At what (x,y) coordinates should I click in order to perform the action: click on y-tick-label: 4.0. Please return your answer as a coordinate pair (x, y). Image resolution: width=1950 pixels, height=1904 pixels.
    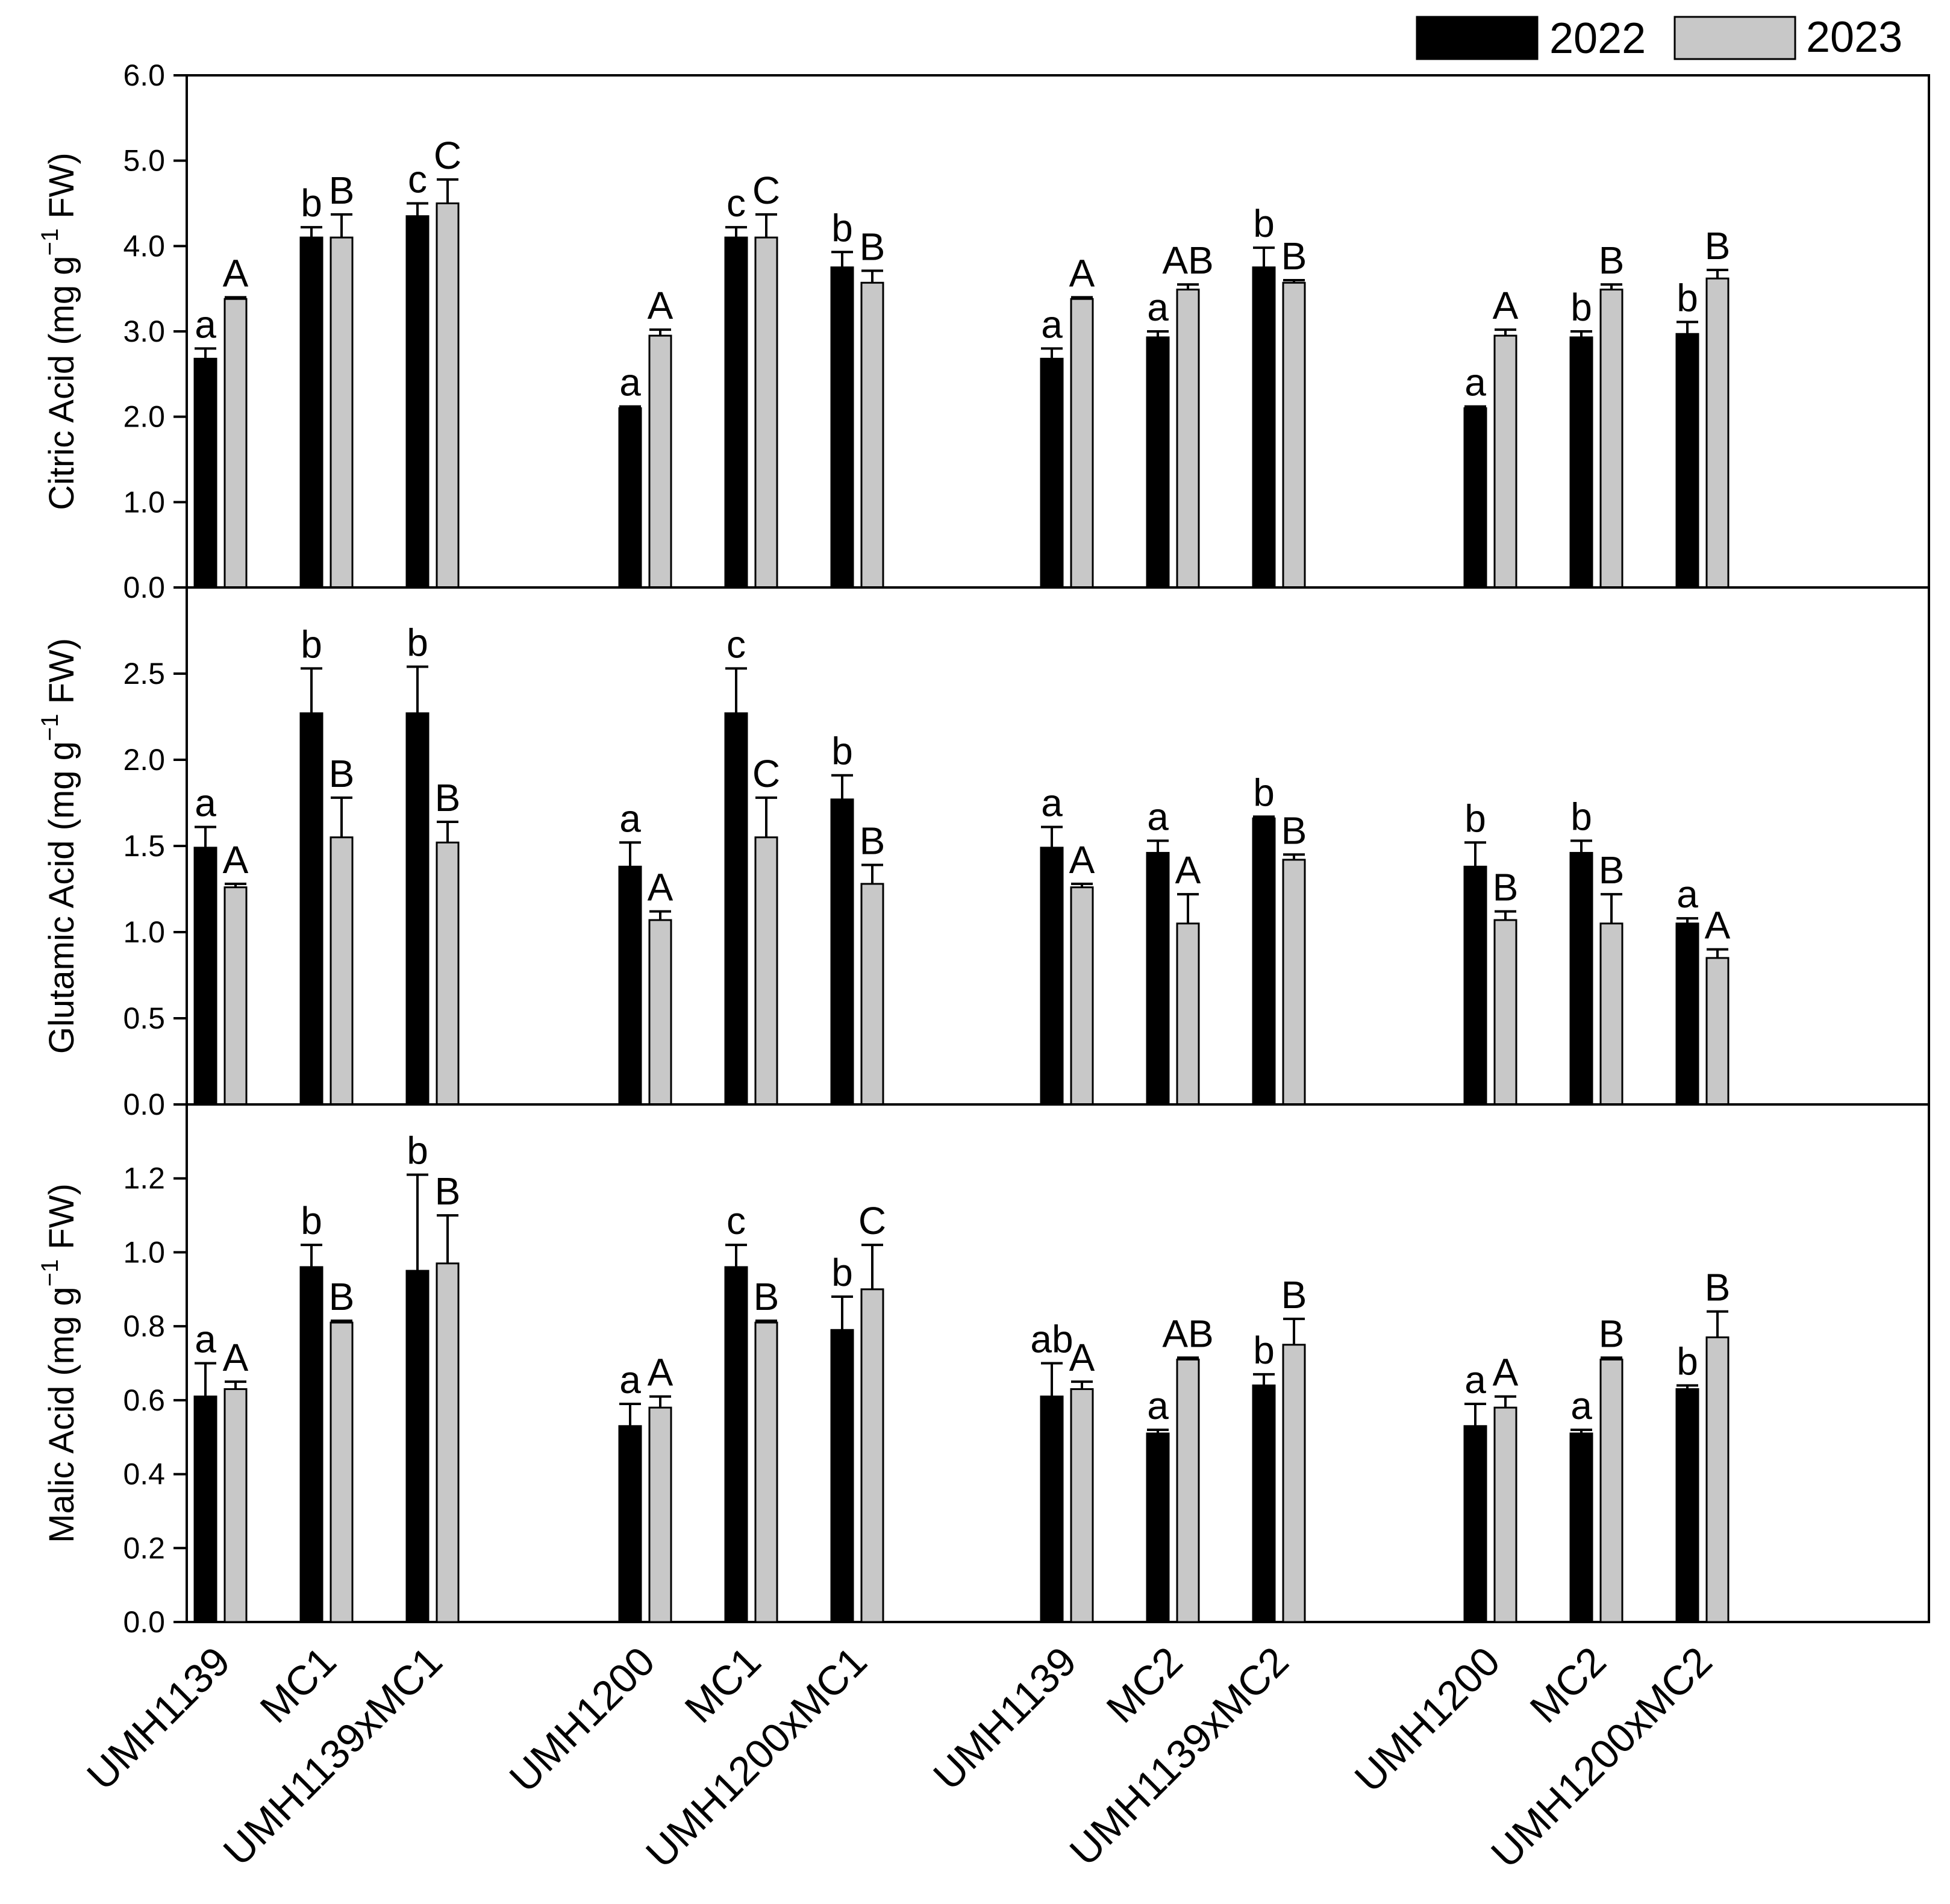
    Looking at the image, I should click on (144, 246).